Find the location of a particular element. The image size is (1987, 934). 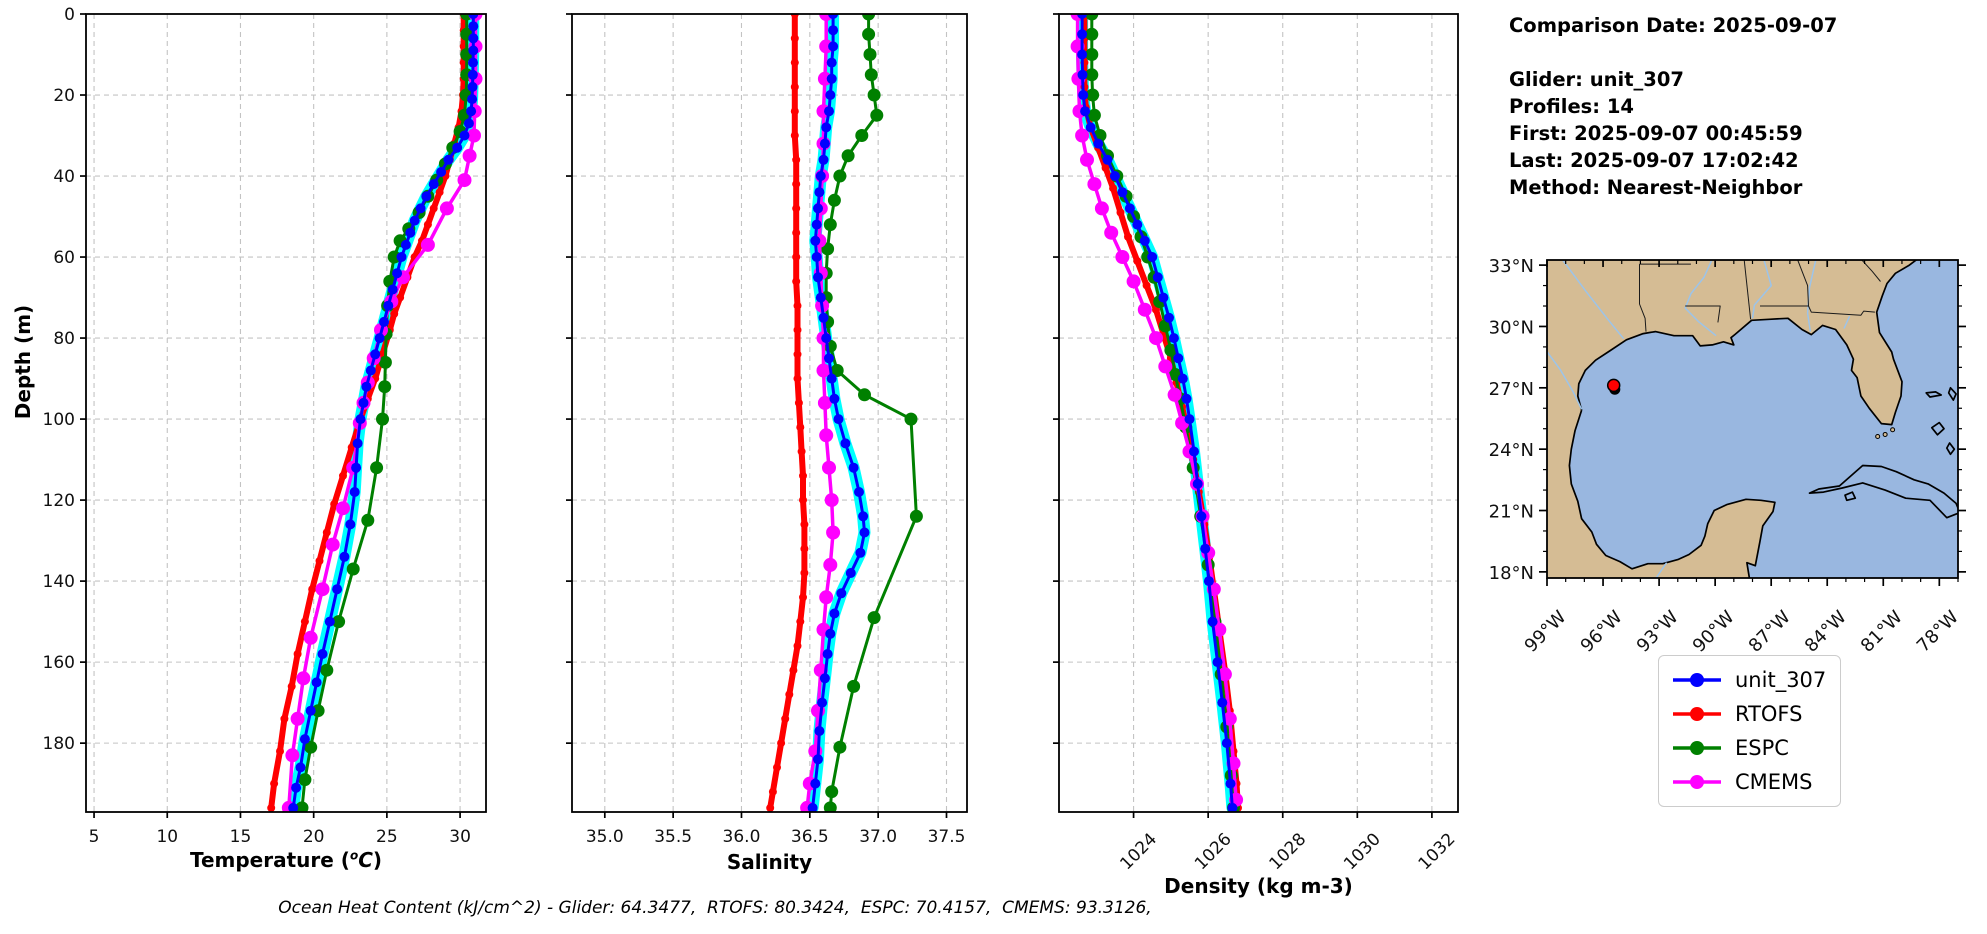

map-lon-label: 78°W is located at coordinates (1938, 632).